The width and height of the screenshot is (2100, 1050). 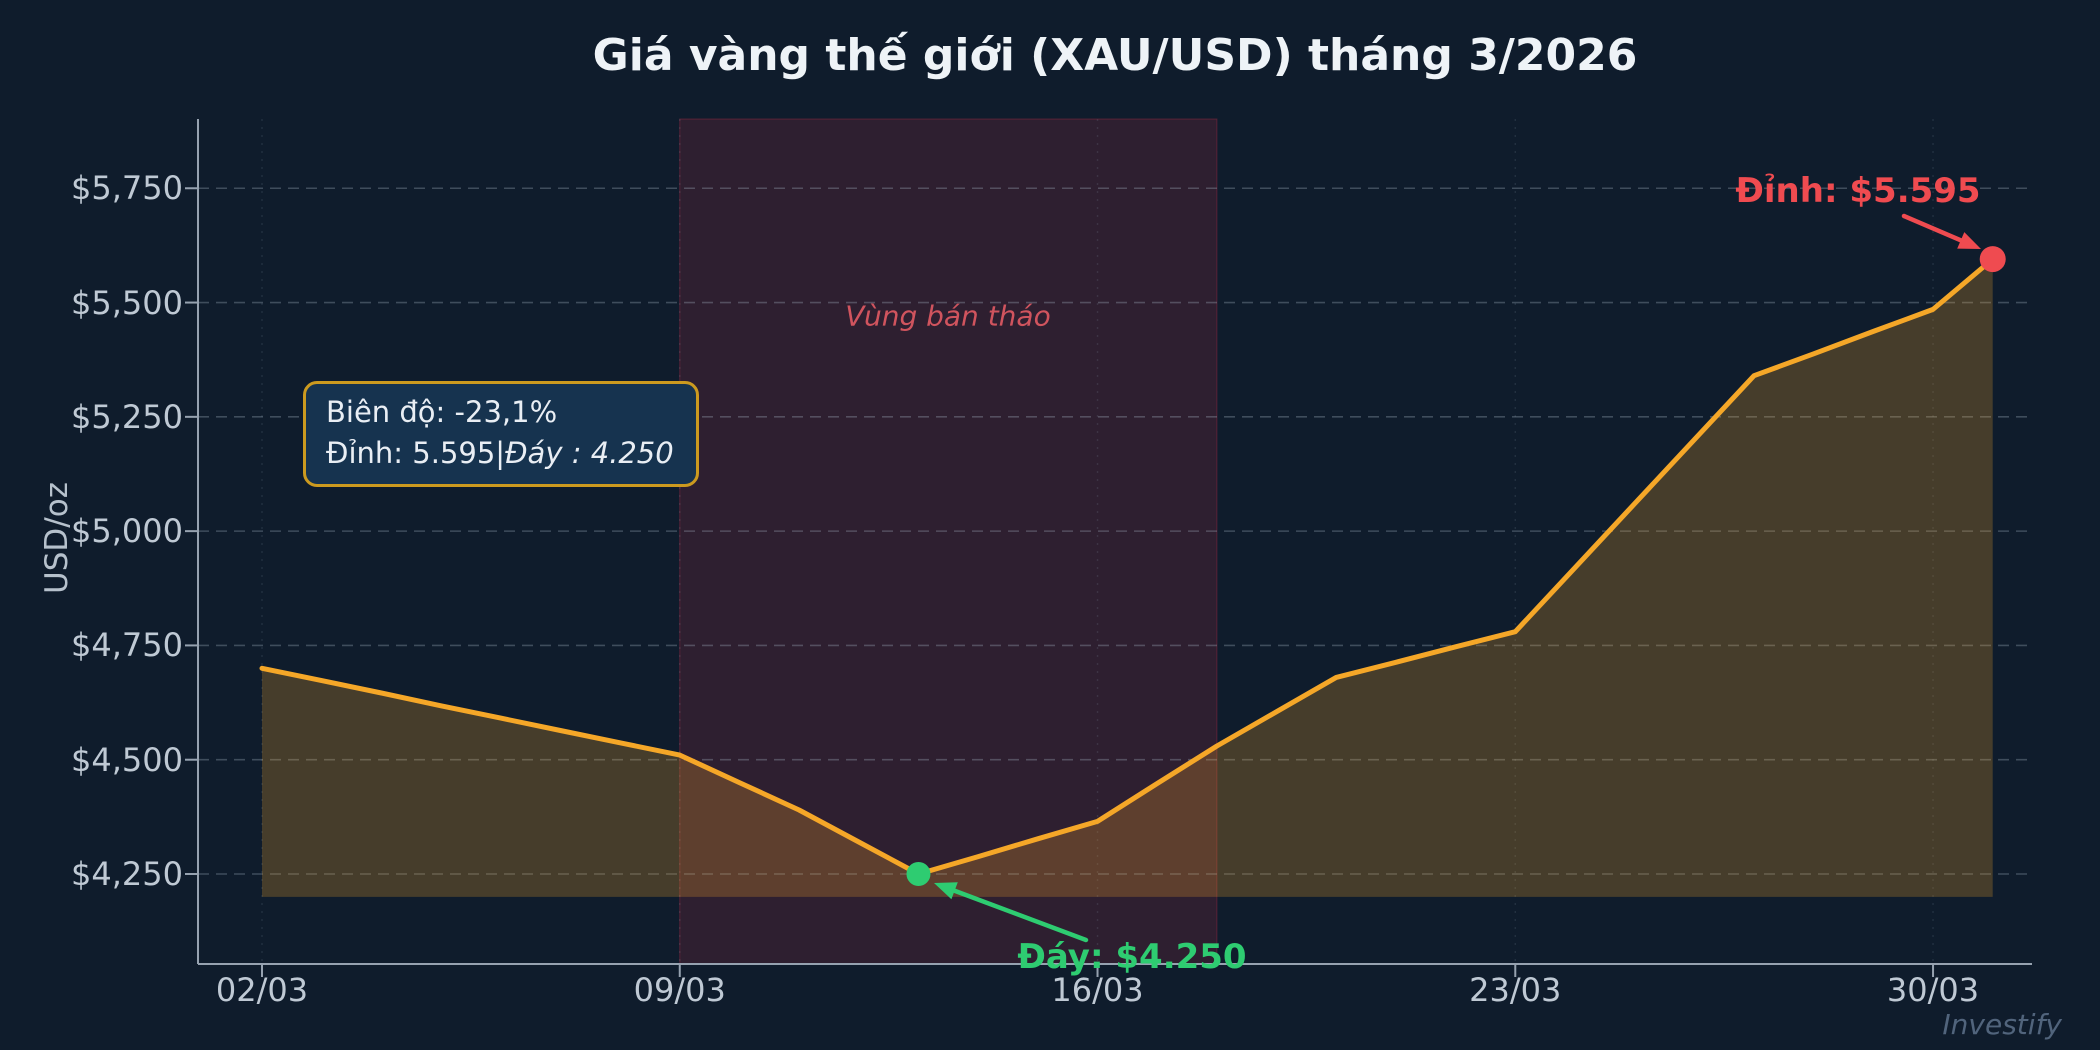 I want to click on stats-line-peak-trough: Đỉnh: 5.595|Đáy : 4.250, so click(x=500, y=453).